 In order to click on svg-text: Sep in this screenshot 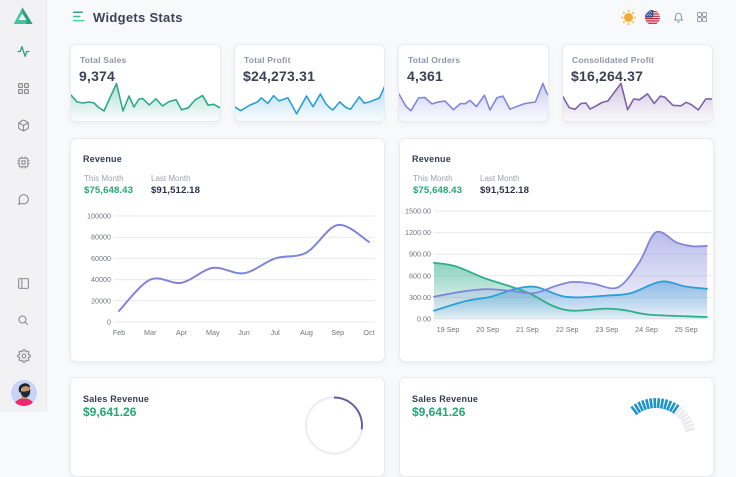, I will do `click(337, 332)`.